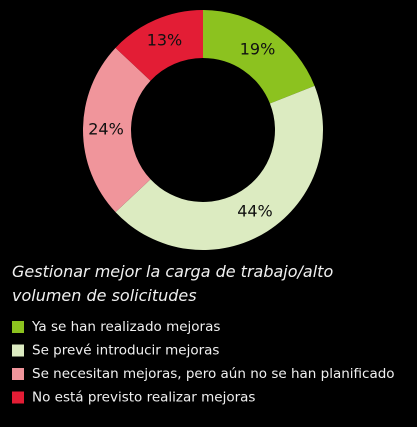  What do you see at coordinates (165, 39) in the screenshot?
I see `value-label: 13%` at bounding box center [165, 39].